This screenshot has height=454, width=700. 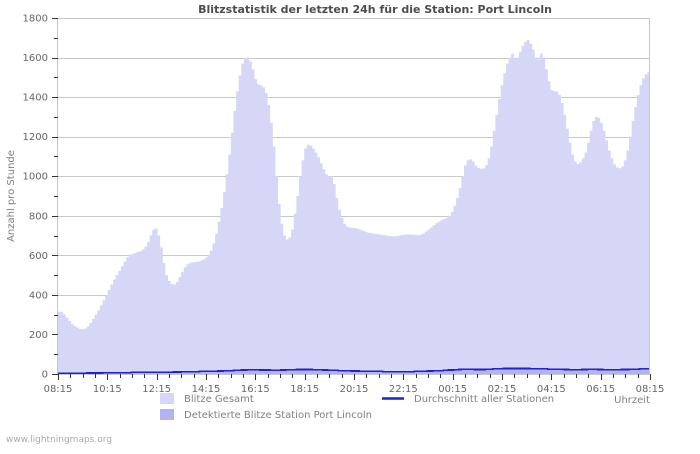 I want to click on y-tick-label: 0, so click(x=45, y=375).